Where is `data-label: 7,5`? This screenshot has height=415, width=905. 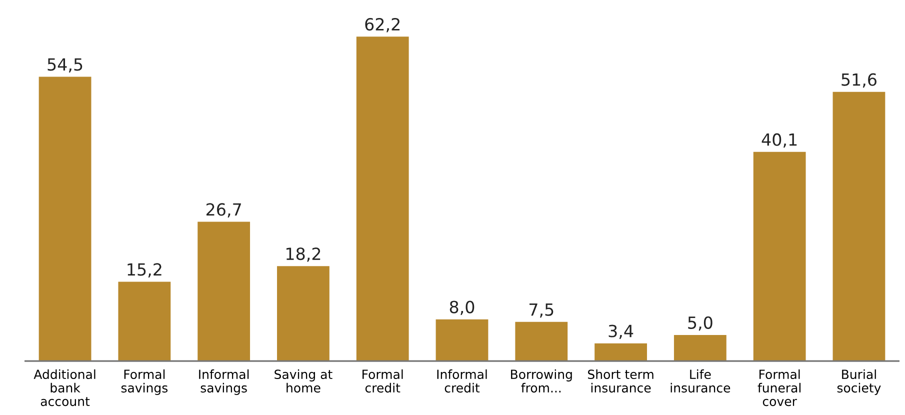
data-label: 7,5 is located at coordinates (542, 311).